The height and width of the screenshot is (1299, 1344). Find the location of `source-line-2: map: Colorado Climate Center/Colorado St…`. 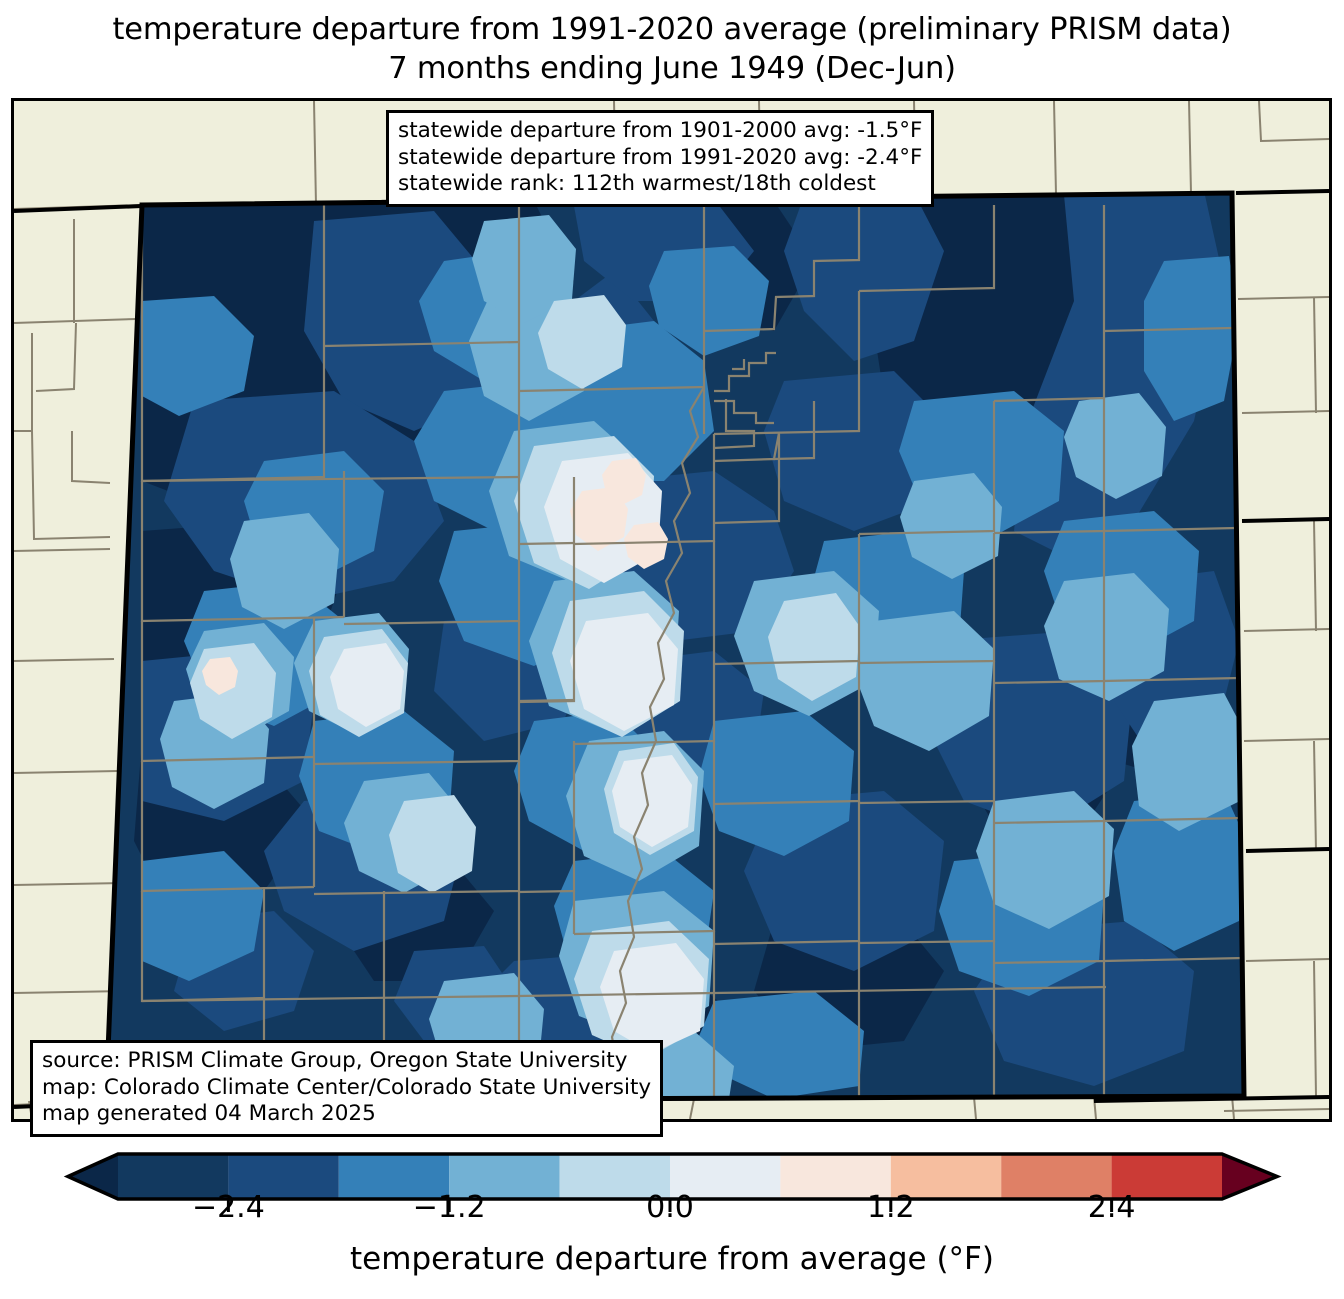

source-line-2: map: Colorado Climate Center/Colorado St… is located at coordinates (347, 1087).